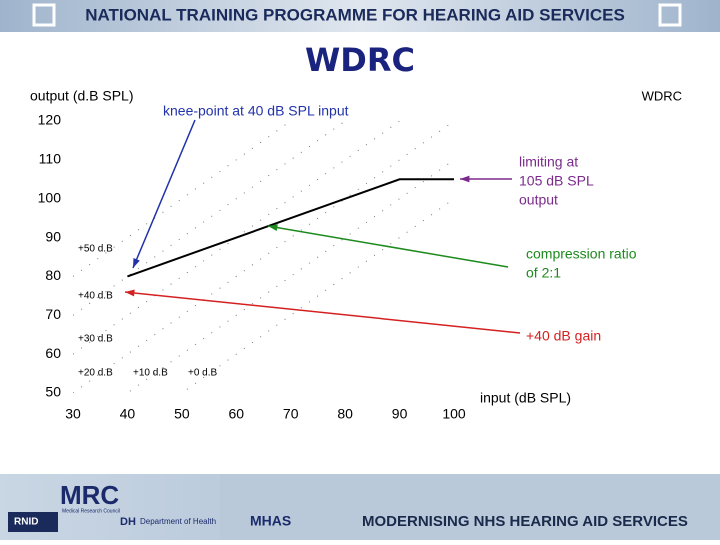 Image resolution: width=720 pixels, height=545 pixels. Describe the element at coordinates (53, 236) in the screenshot. I see `y-tick-label: 90` at that location.